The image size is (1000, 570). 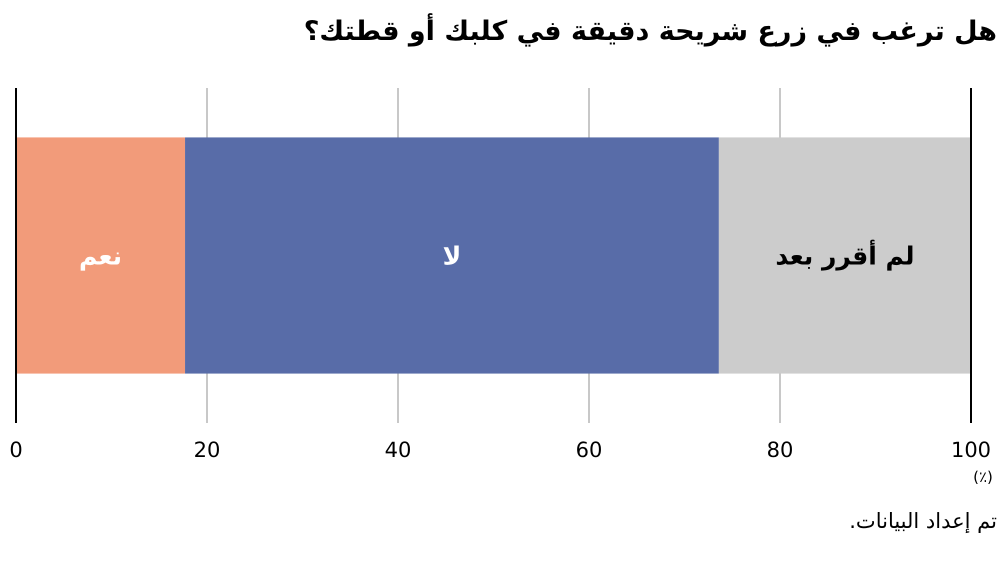 I want to click on x-tick-label: 100, so click(x=971, y=450).